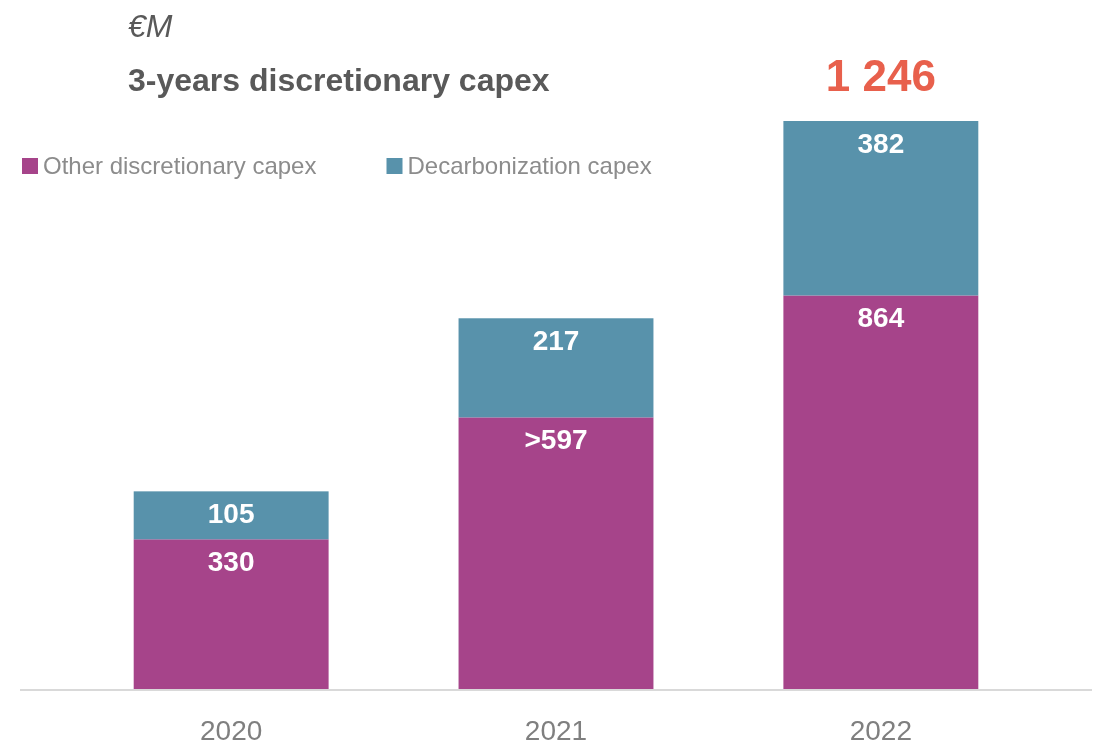 The height and width of the screenshot is (743, 1096). Describe the element at coordinates (881, 318) in the screenshot. I see `data-label: 864` at that location.